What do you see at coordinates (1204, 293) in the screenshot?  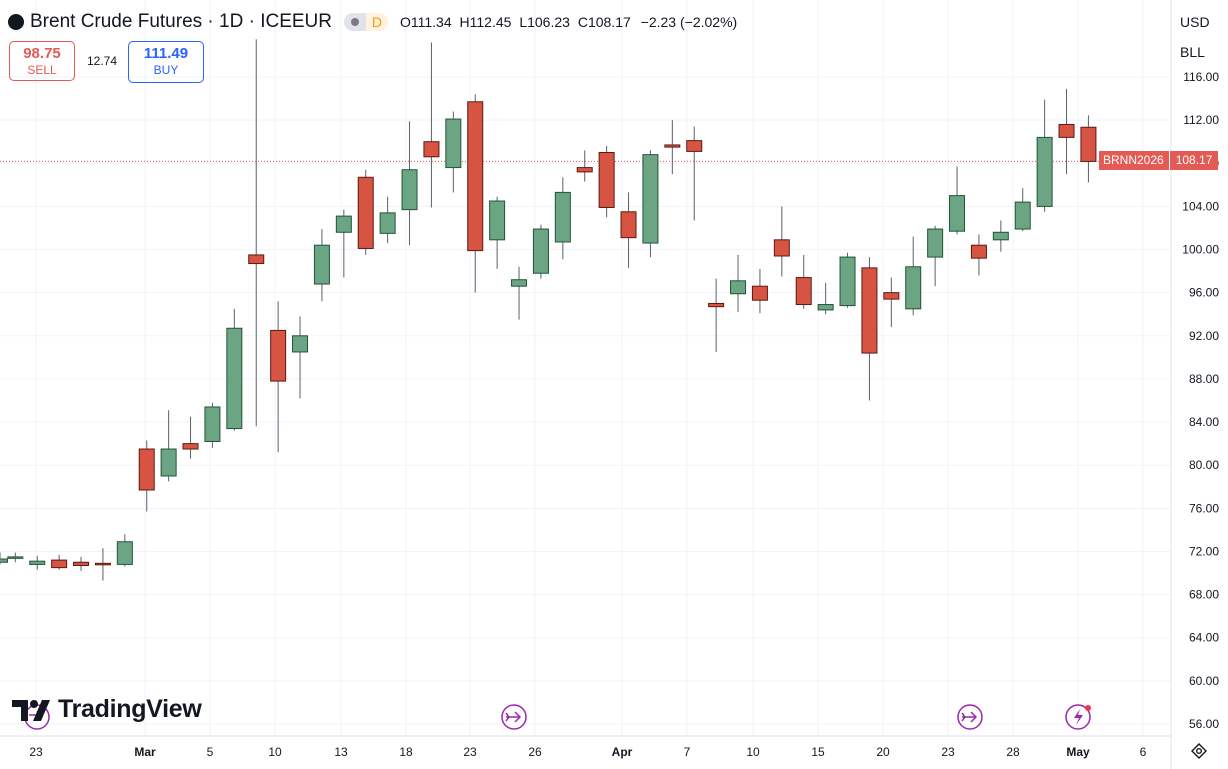 I see `y-tick-label: 96.00` at bounding box center [1204, 293].